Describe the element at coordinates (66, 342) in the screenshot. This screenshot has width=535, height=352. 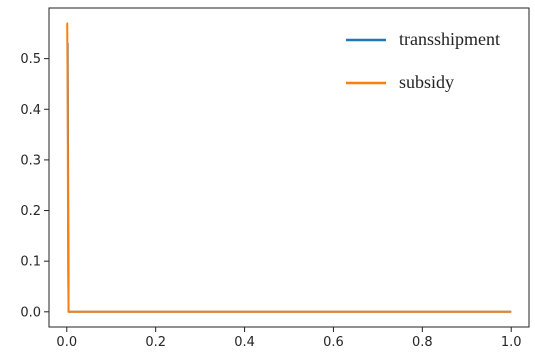
I see `x-tick-label: 0.0` at that location.